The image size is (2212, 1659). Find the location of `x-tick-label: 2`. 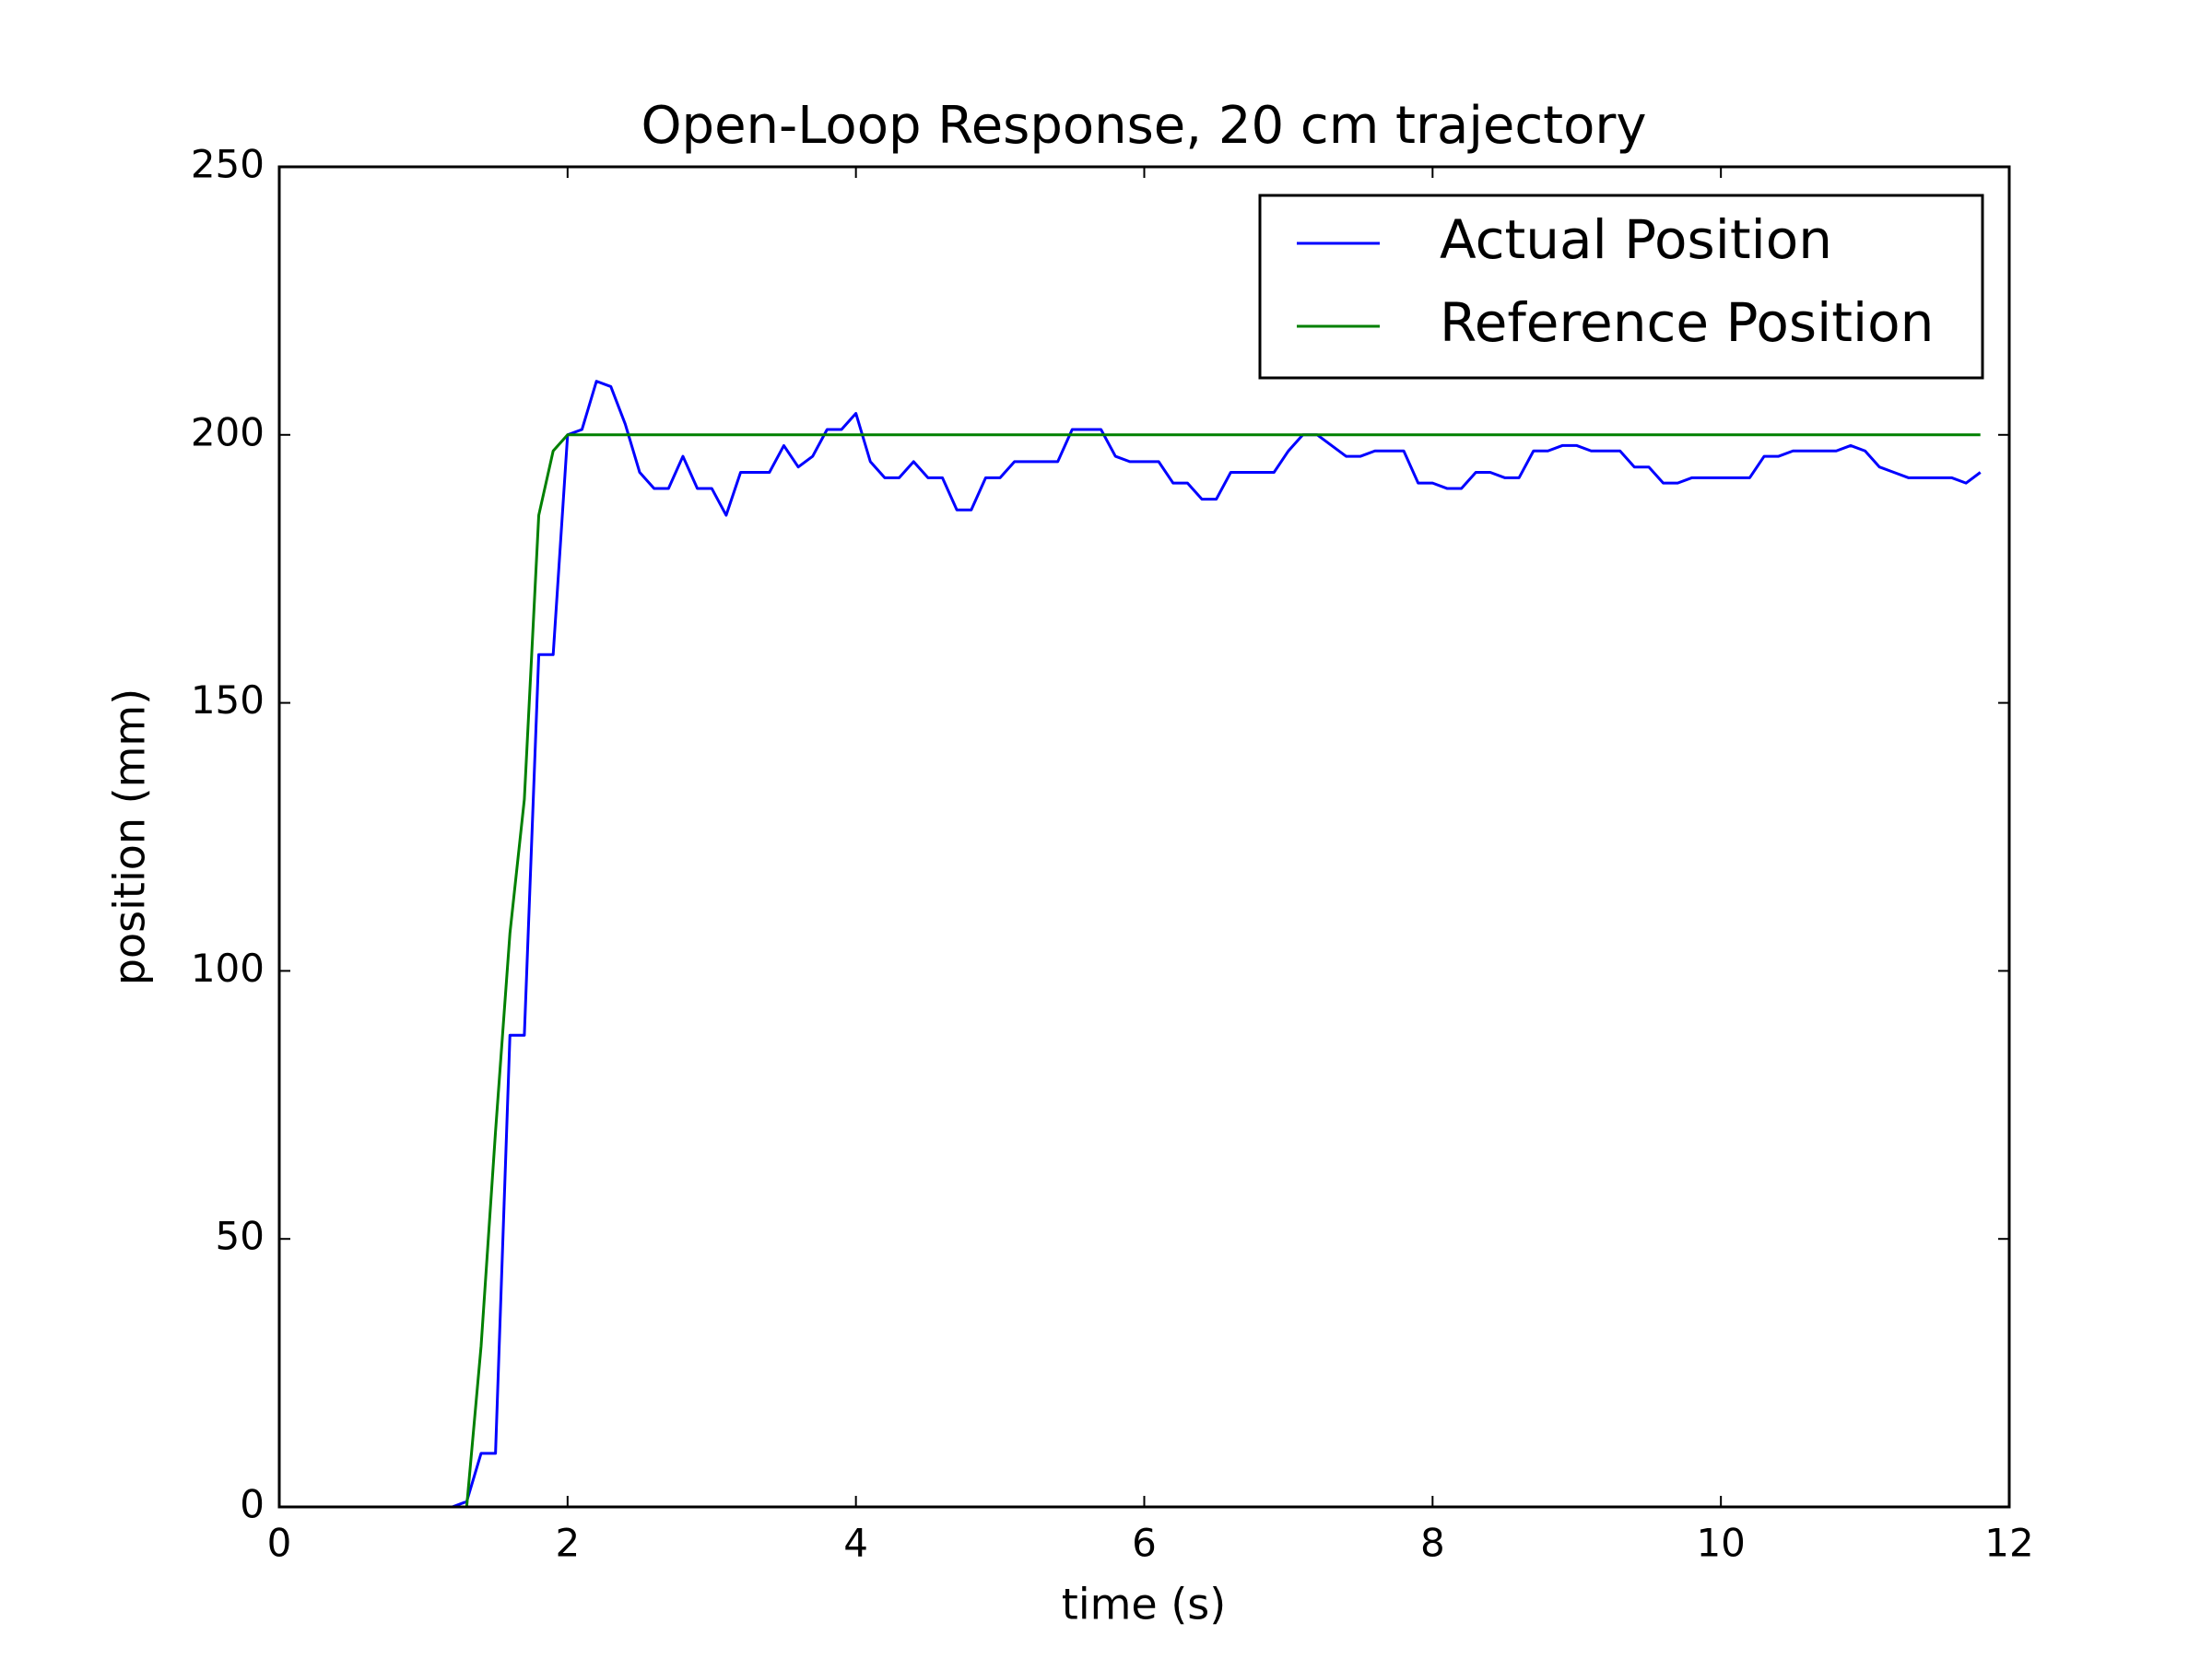

x-tick-label: 2 is located at coordinates (567, 1543).